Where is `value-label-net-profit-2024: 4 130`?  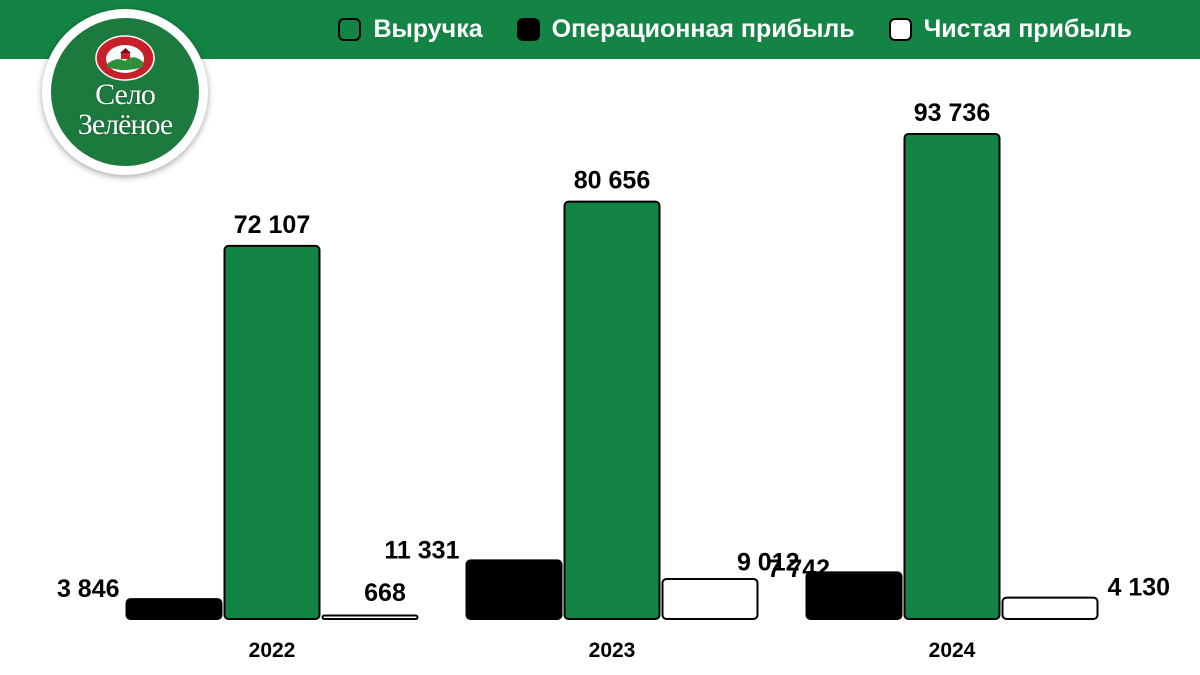 value-label-net-profit-2024: 4 130 is located at coordinates (1139, 588).